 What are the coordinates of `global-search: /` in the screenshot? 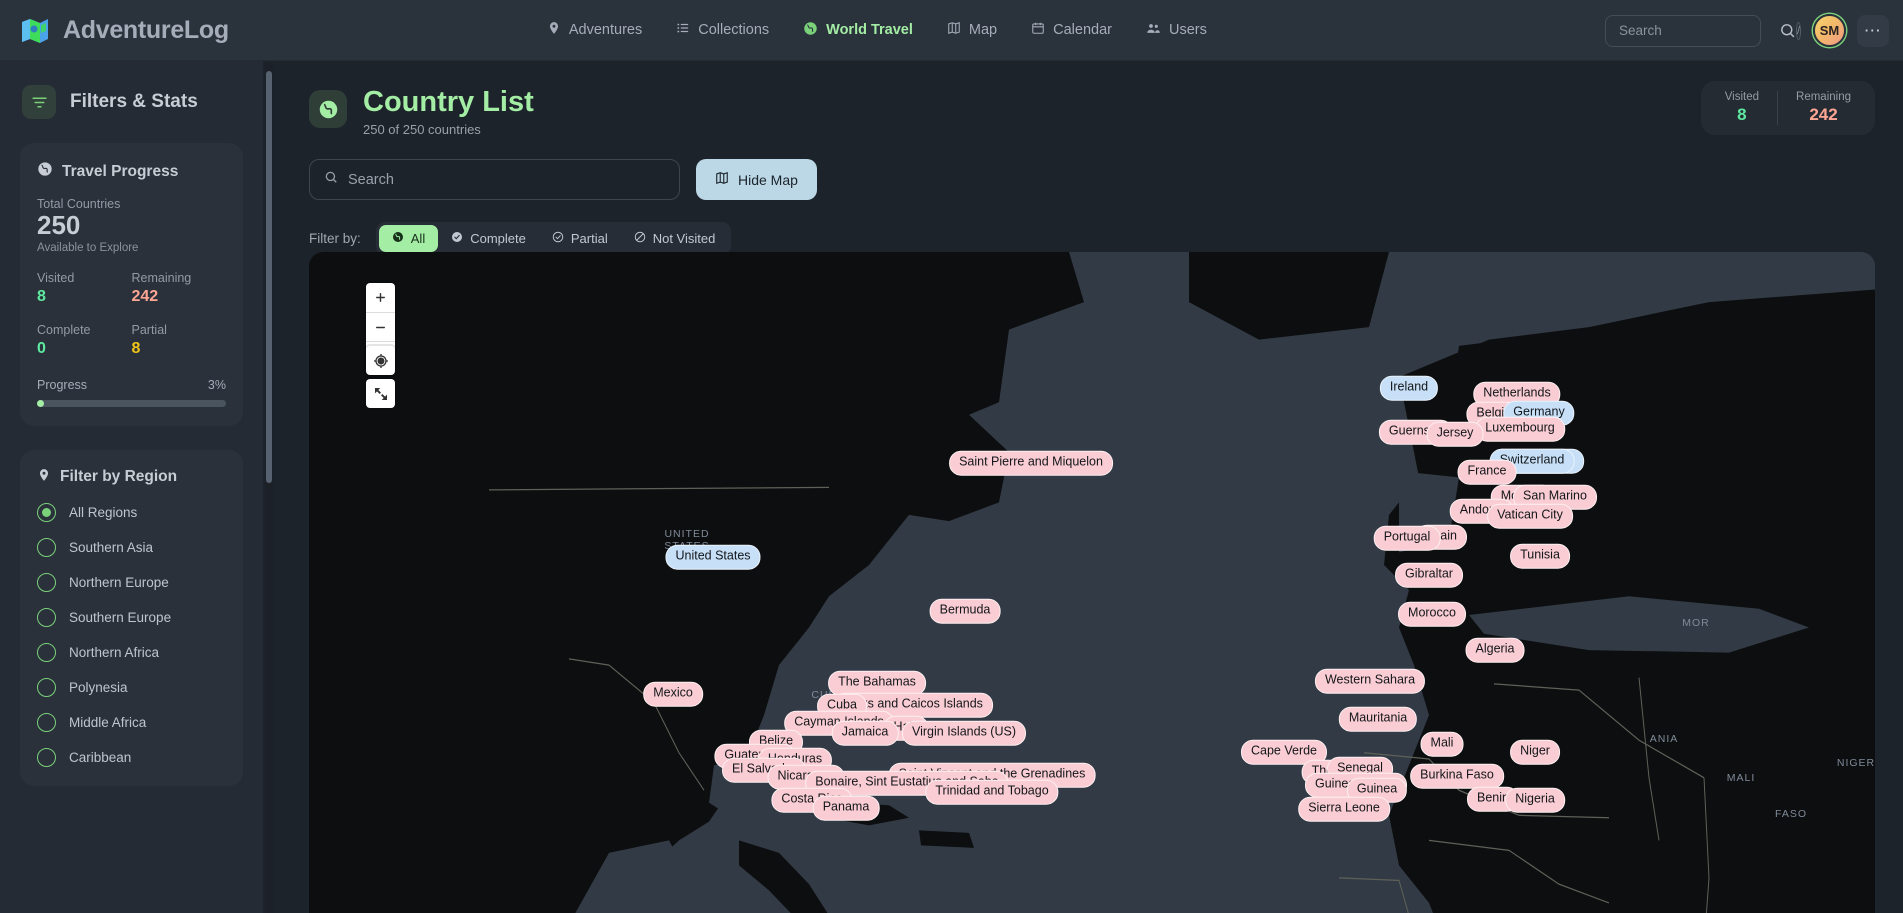 It's located at (1703, 30).